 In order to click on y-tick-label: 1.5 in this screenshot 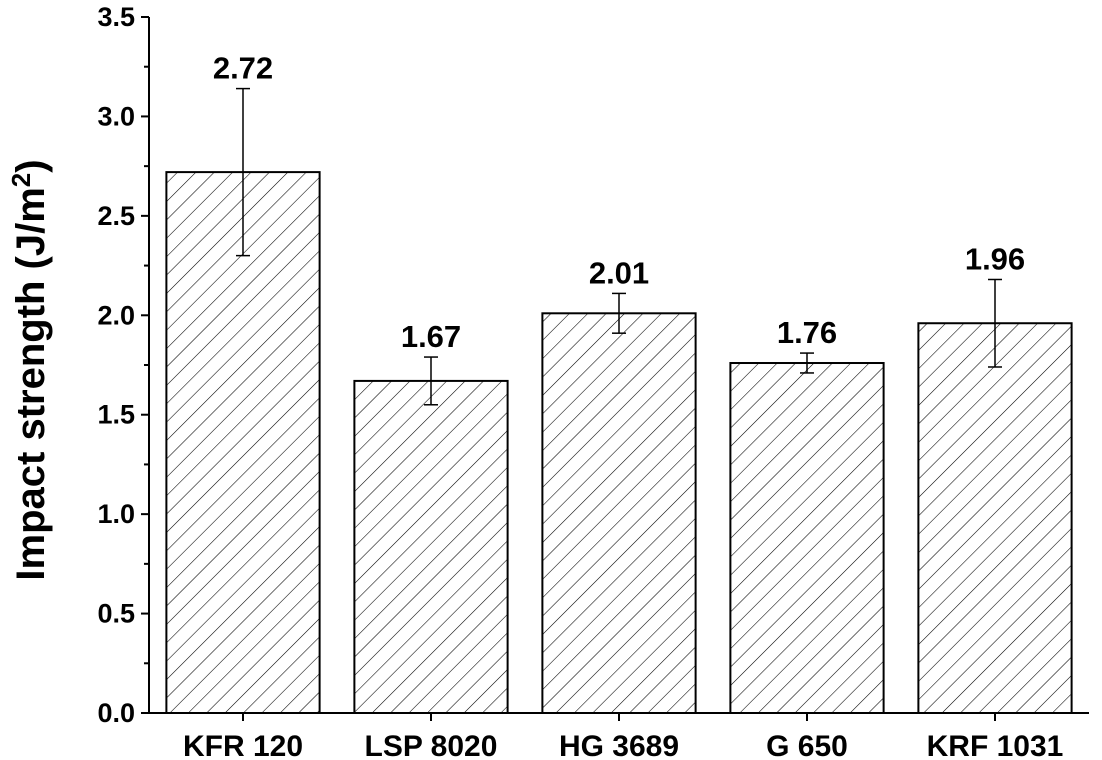, I will do `click(116, 415)`.